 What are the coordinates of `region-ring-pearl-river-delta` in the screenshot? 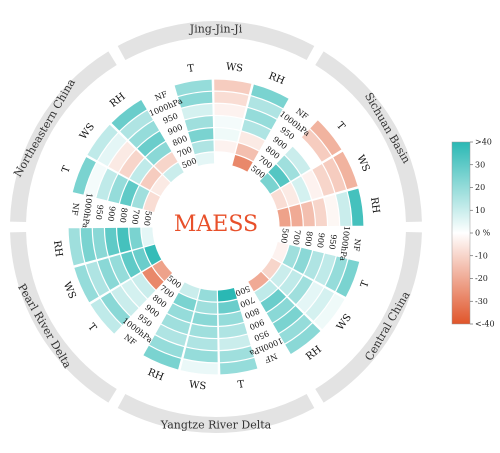 It's located at (63, 317).